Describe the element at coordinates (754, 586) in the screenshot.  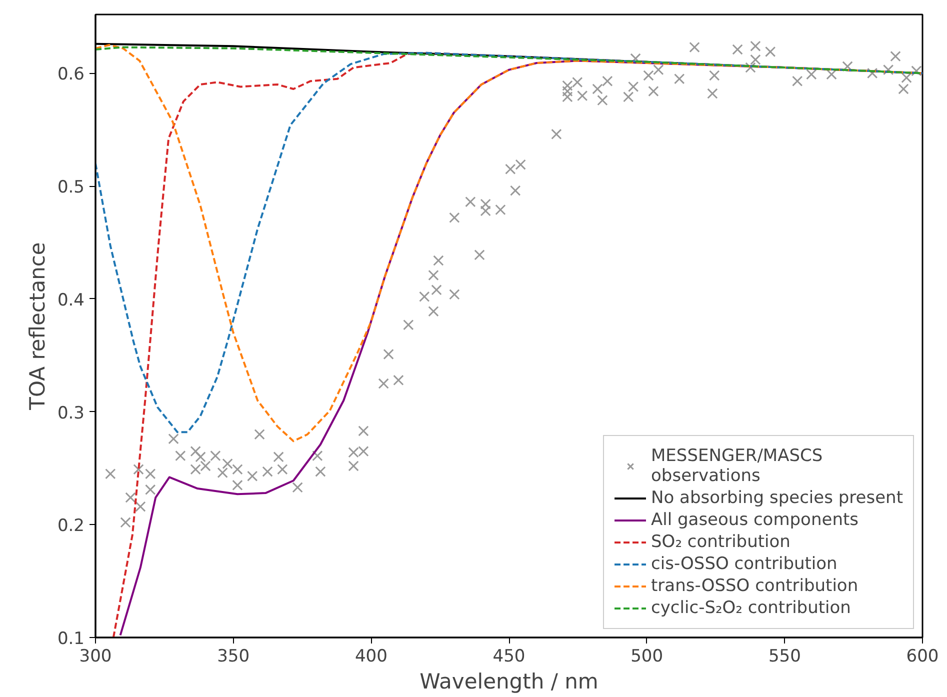
I see `legend-label: trans-OSSO contribution` at that location.